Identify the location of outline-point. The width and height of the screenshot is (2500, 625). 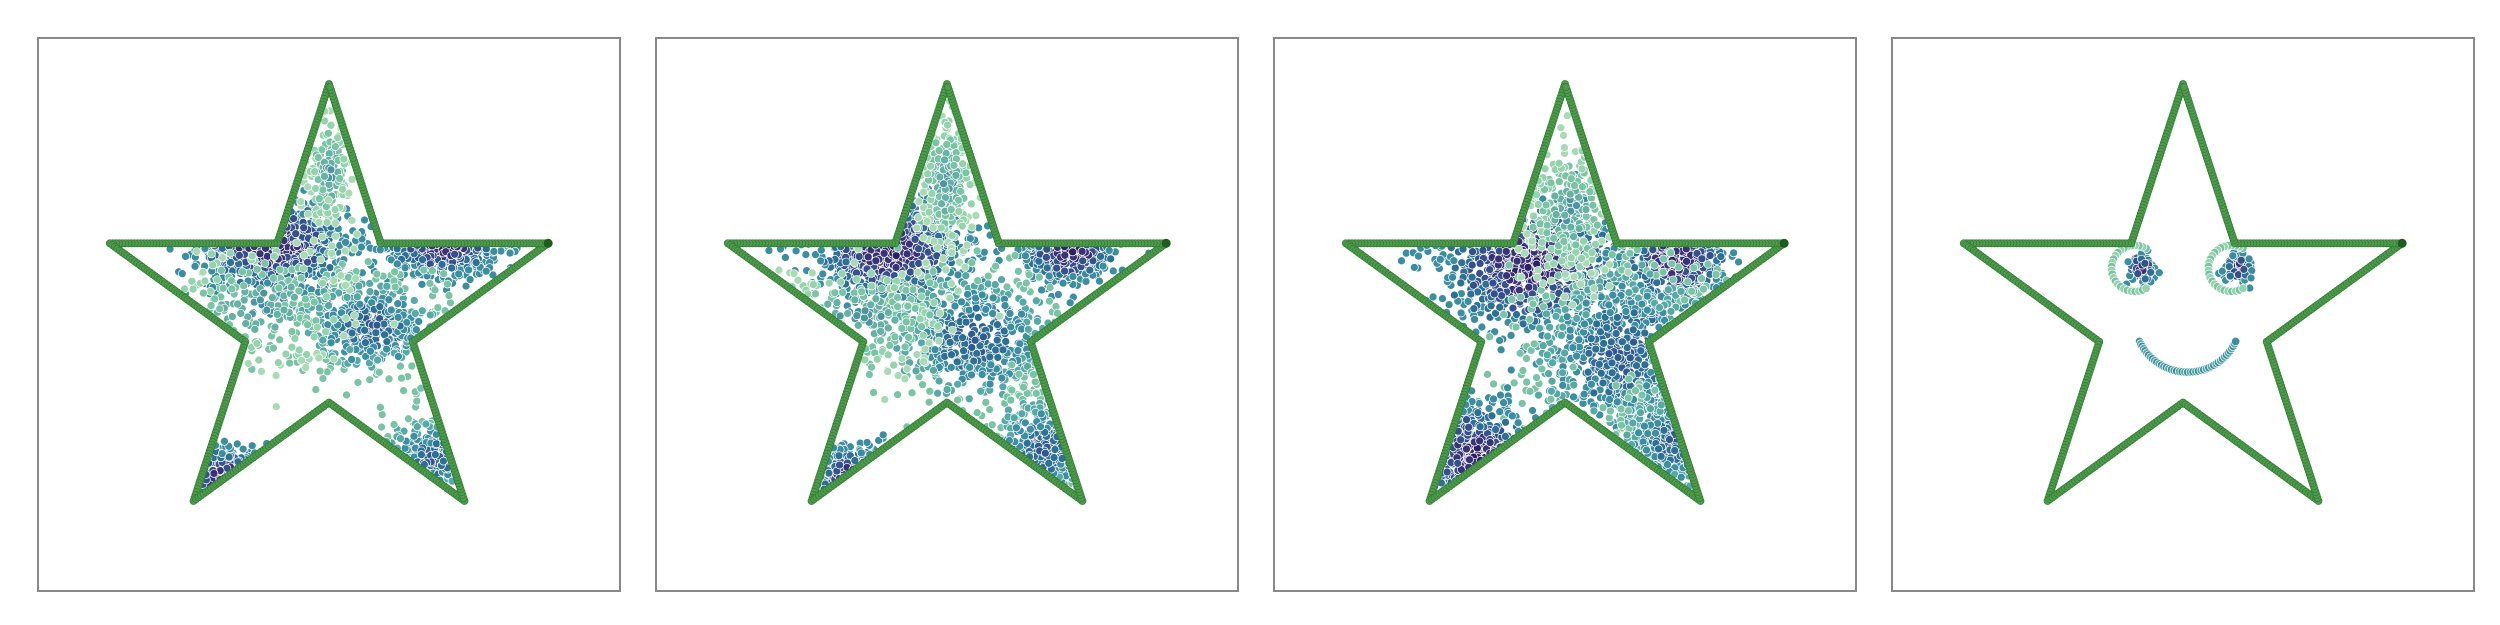
(330, 87).